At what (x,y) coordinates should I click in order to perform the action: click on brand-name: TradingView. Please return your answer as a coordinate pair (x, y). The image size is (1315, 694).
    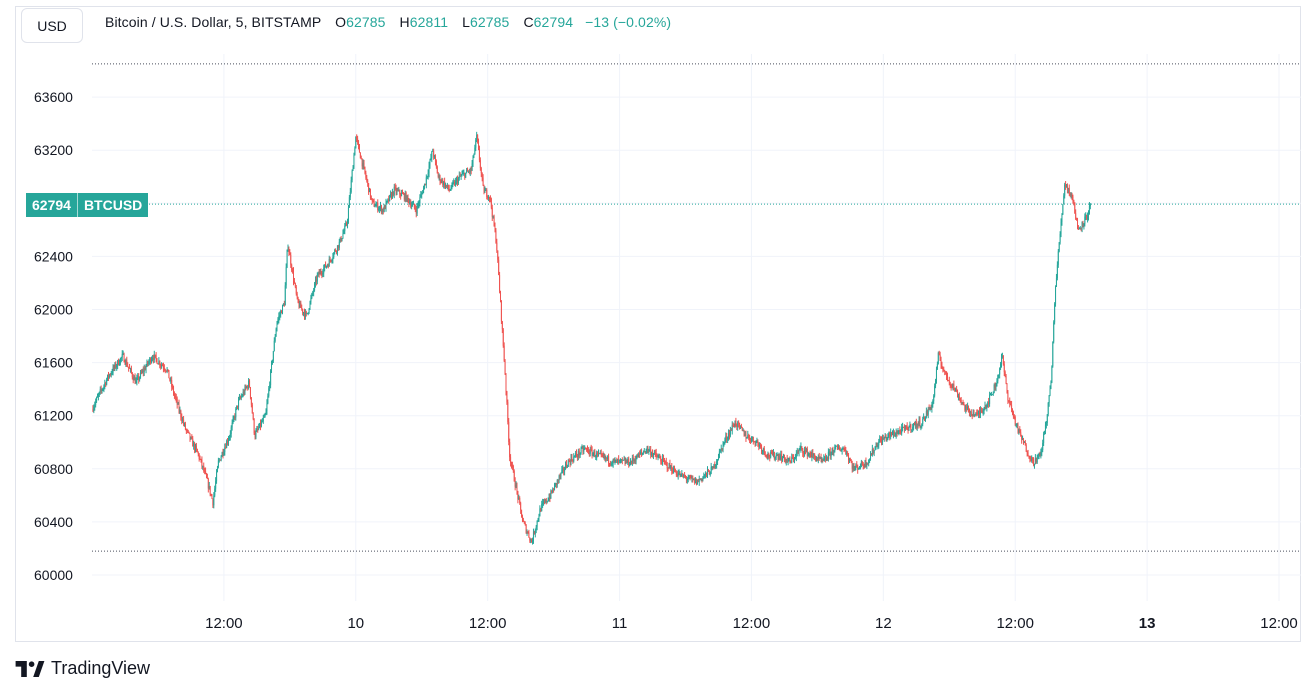
    Looking at the image, I should click on (101, 668).